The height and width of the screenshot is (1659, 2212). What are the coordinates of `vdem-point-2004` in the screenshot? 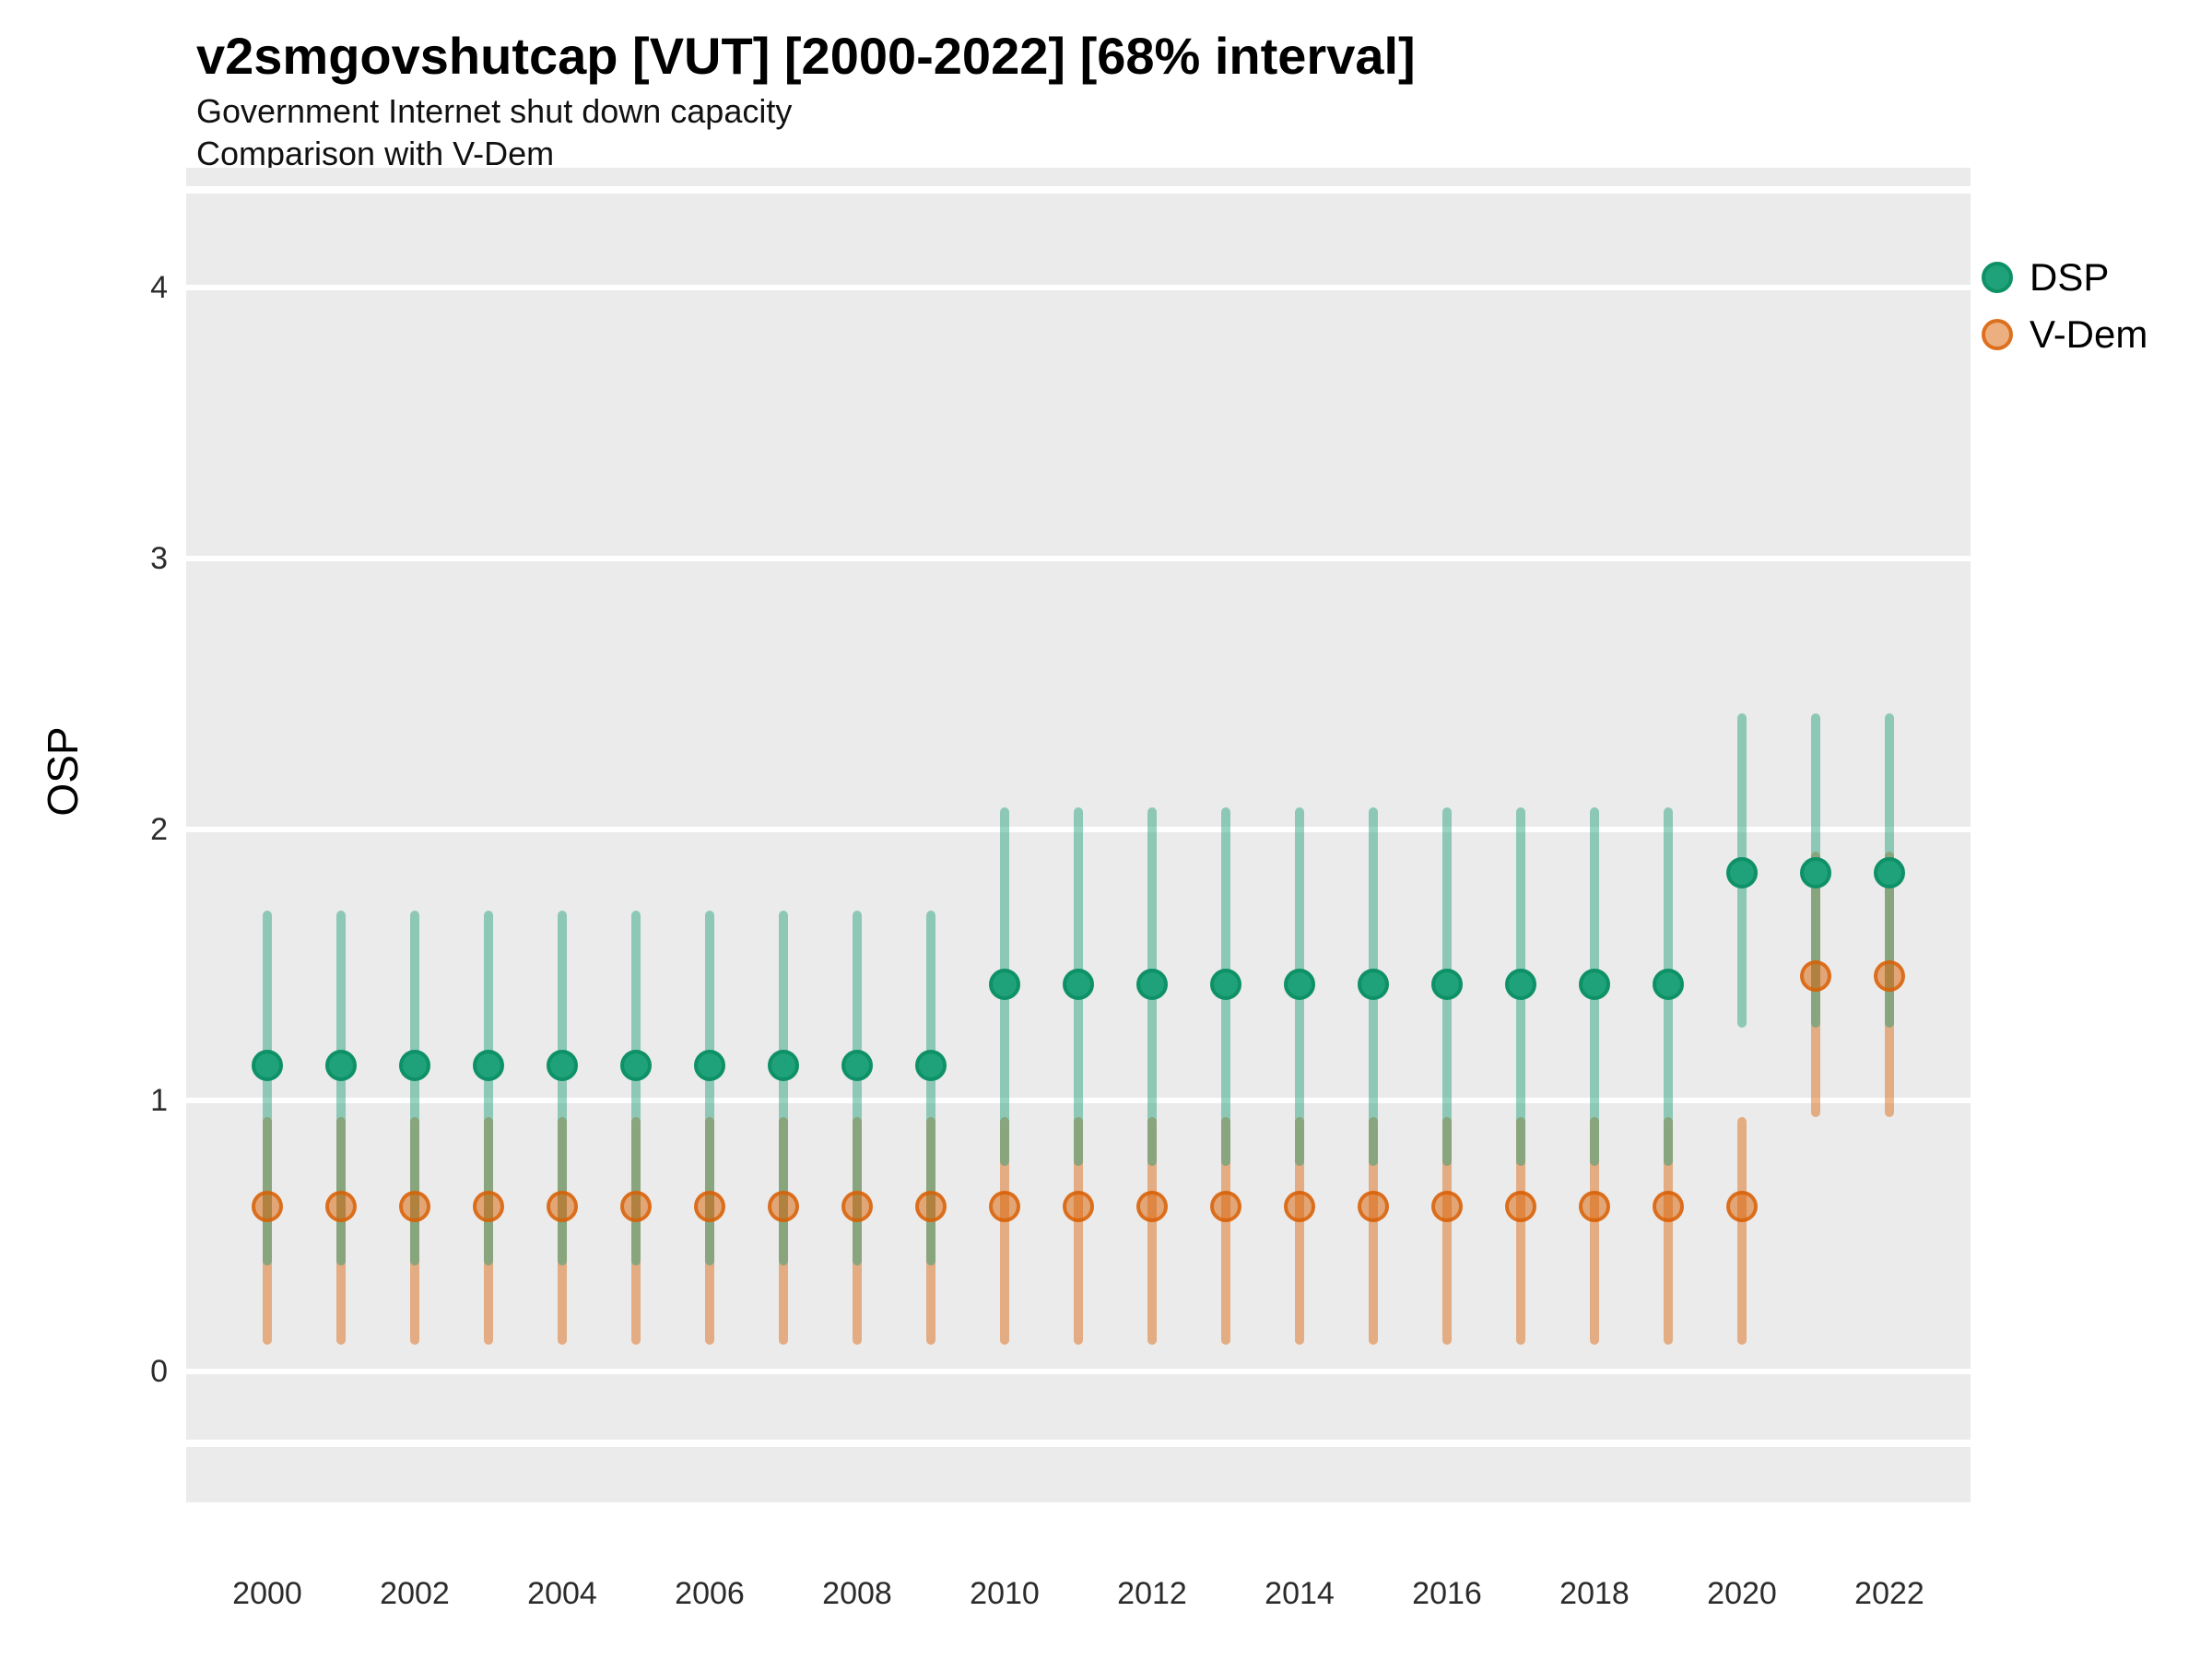 It's located at (562, 1206).